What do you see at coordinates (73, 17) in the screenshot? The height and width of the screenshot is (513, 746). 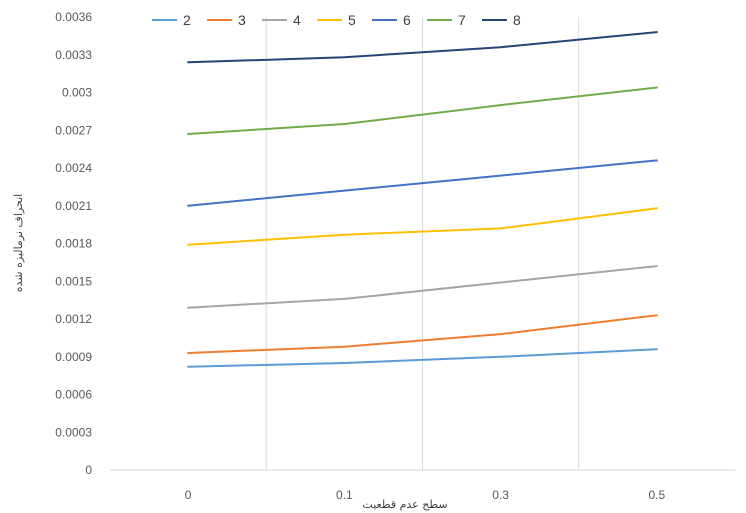 I see `y-tick-label: 0.0036` at bounding box center [73, 17].